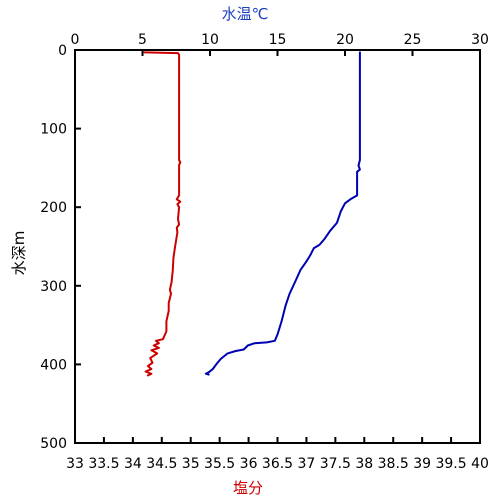  Describe the element at coordinates (161, 464) in the screenshot. I see `bottom-tick-label: 34.5` at that location.